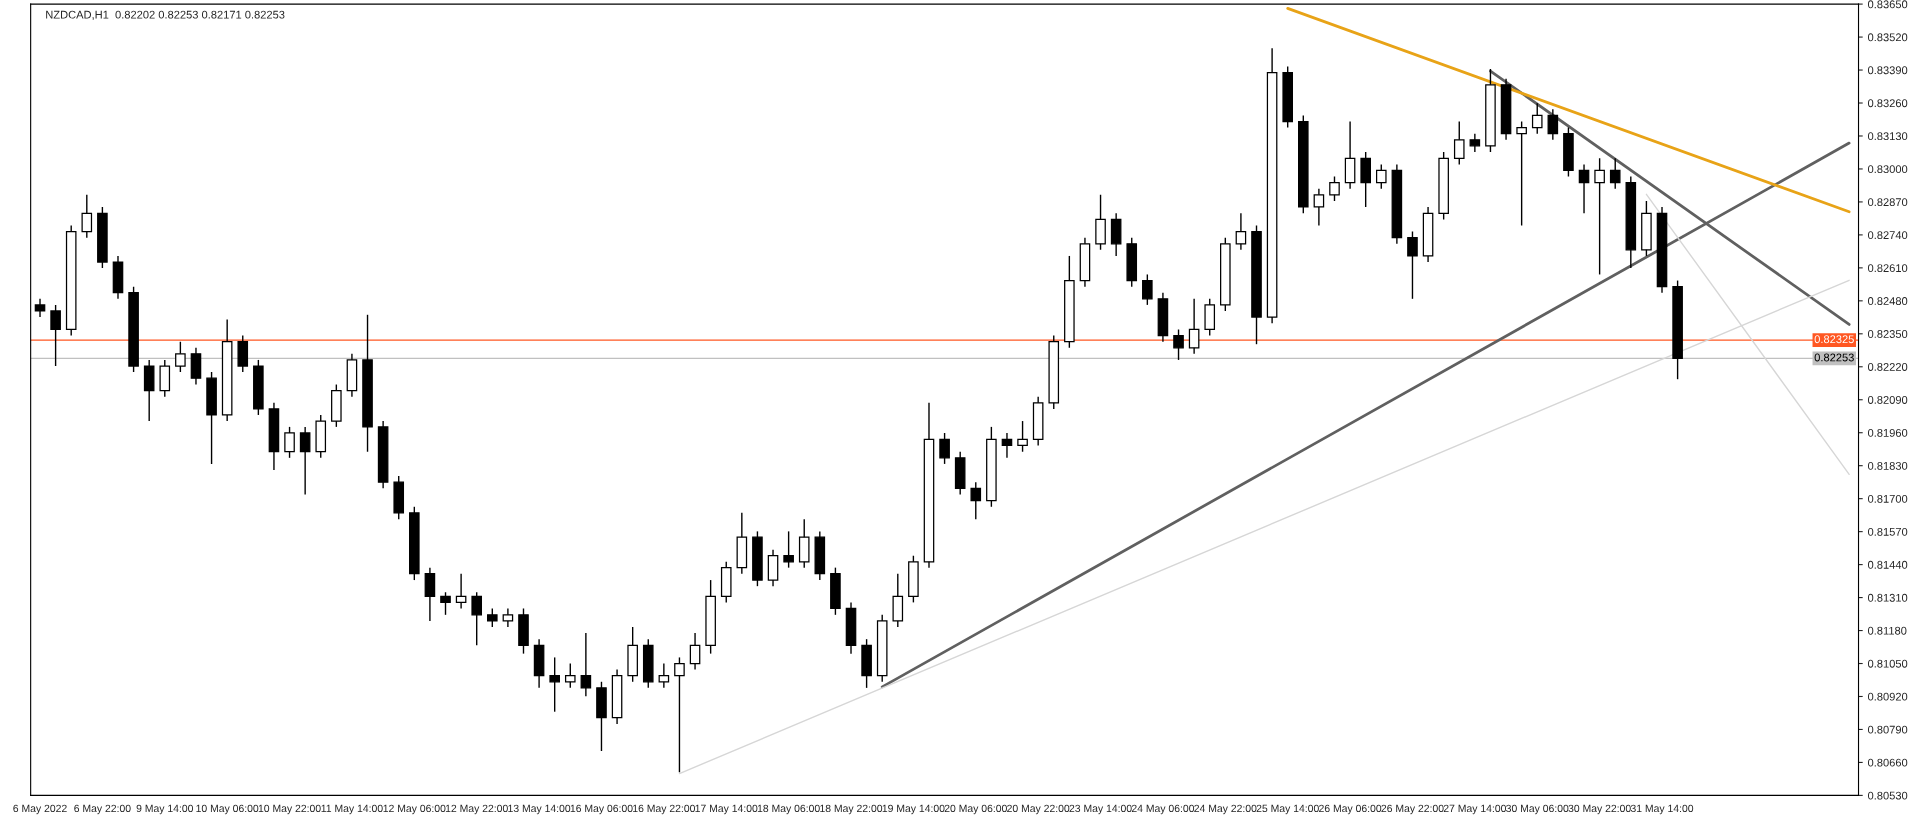 Image resolution: width=1916 pixels, height=820 pixels. Describe the element at coordinates (1887, 663) in the screenshot. I see `y-tick-label: 0.81050` at that location.